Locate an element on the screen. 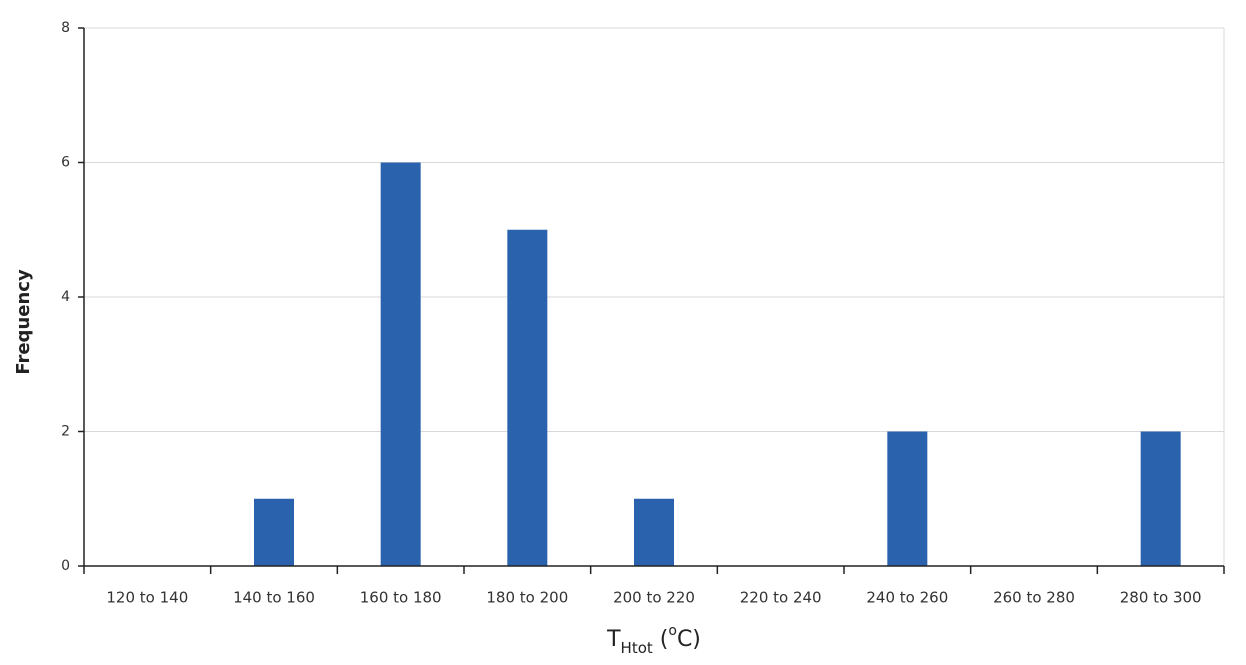  x-tick-label: 120 to 140 is located at coordinates (147, 598).